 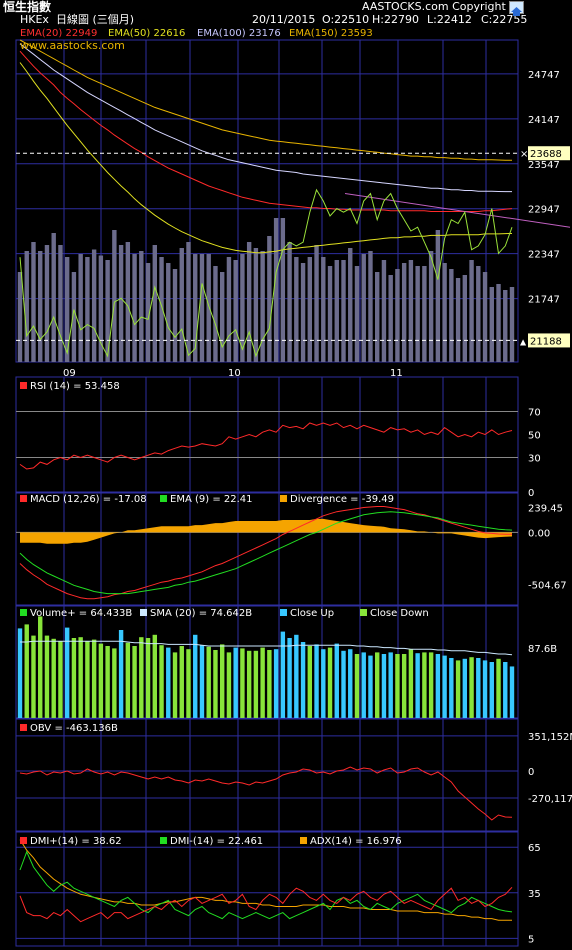 I want to click on price-x-label-0: 09, so click(x=69, y=373).